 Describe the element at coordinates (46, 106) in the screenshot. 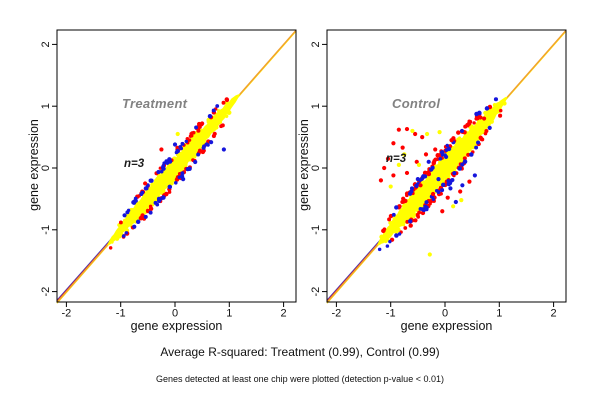

I see `y-tick-label: 1` at that location.